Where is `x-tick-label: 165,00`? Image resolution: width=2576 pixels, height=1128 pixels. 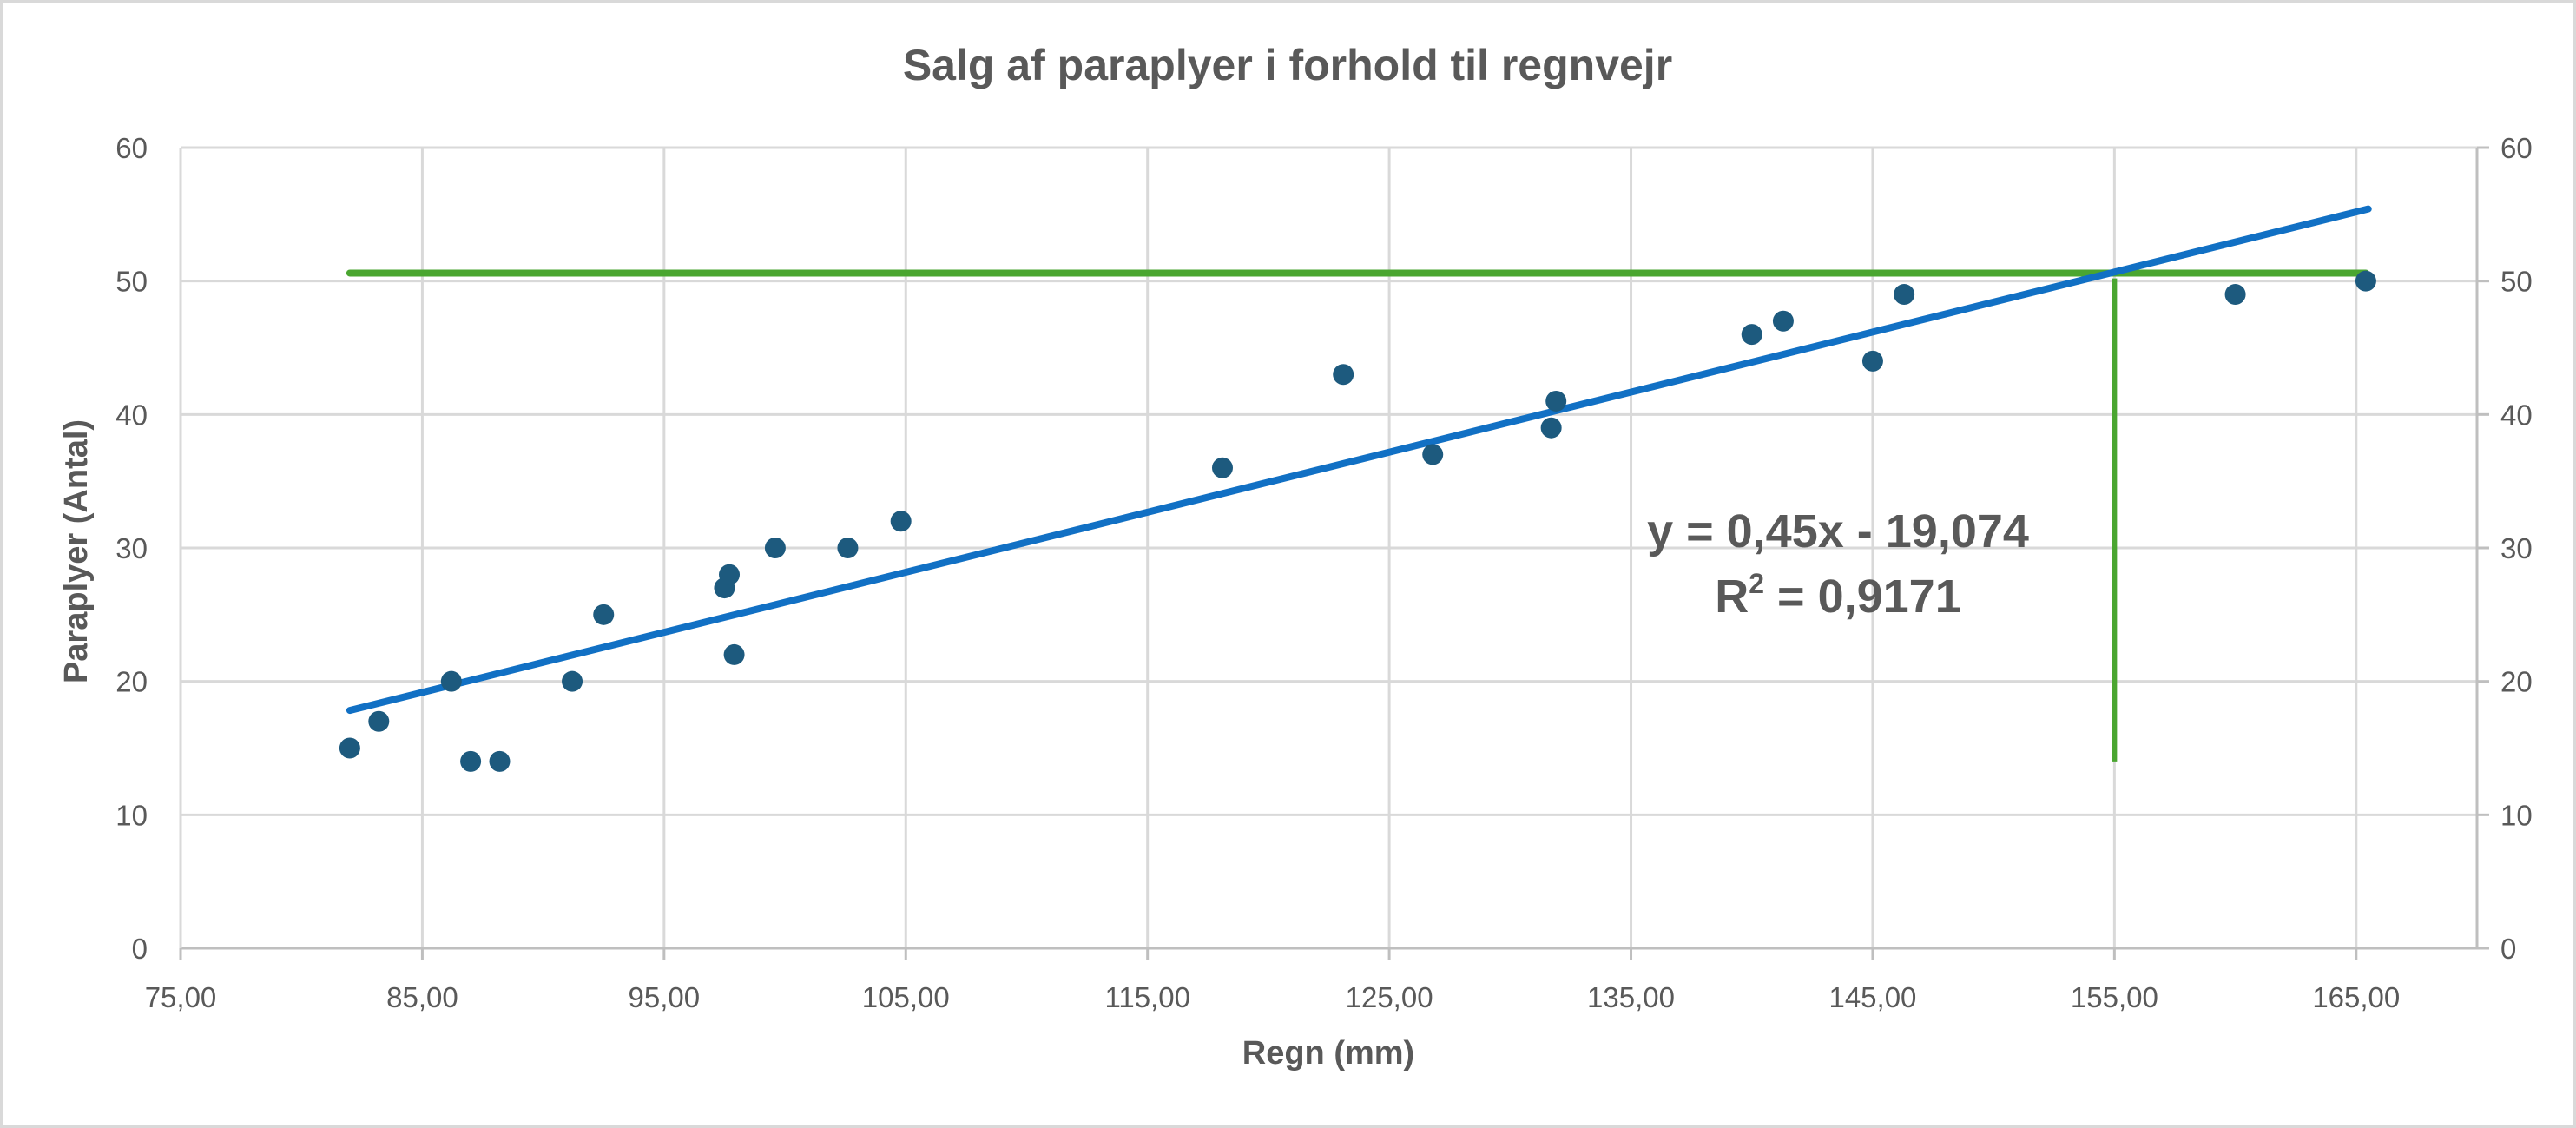
x-tick-label: 165,00 is located at coordinates (2356, 997).